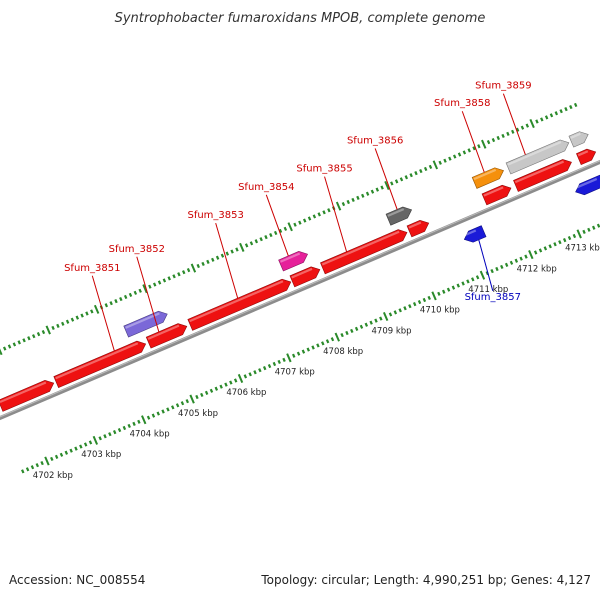 The height and width of the screenshot is (600, 600). What do you see at coordinates (215, 215) in the screenshot?
I see `gene-label: Sfum_3853` at bounding box center [215, 215].